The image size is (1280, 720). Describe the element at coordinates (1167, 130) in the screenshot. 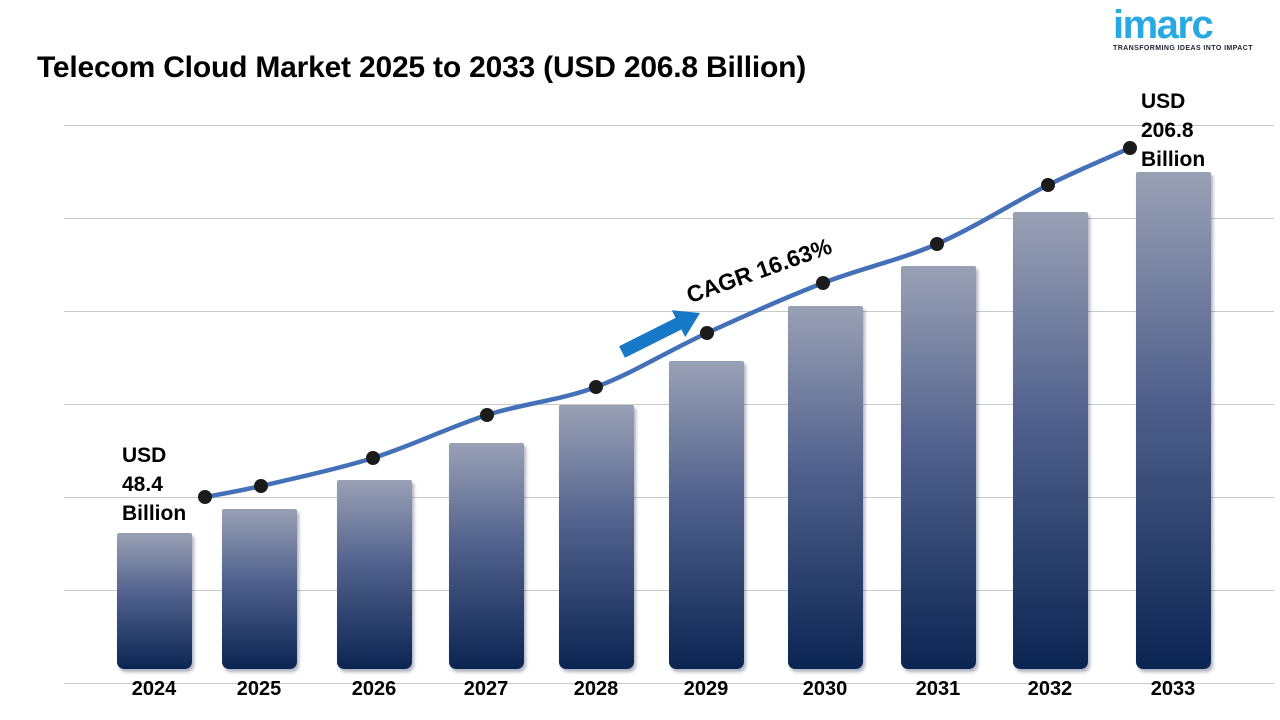

I see `end-value-line-2: 206.8` at that location.